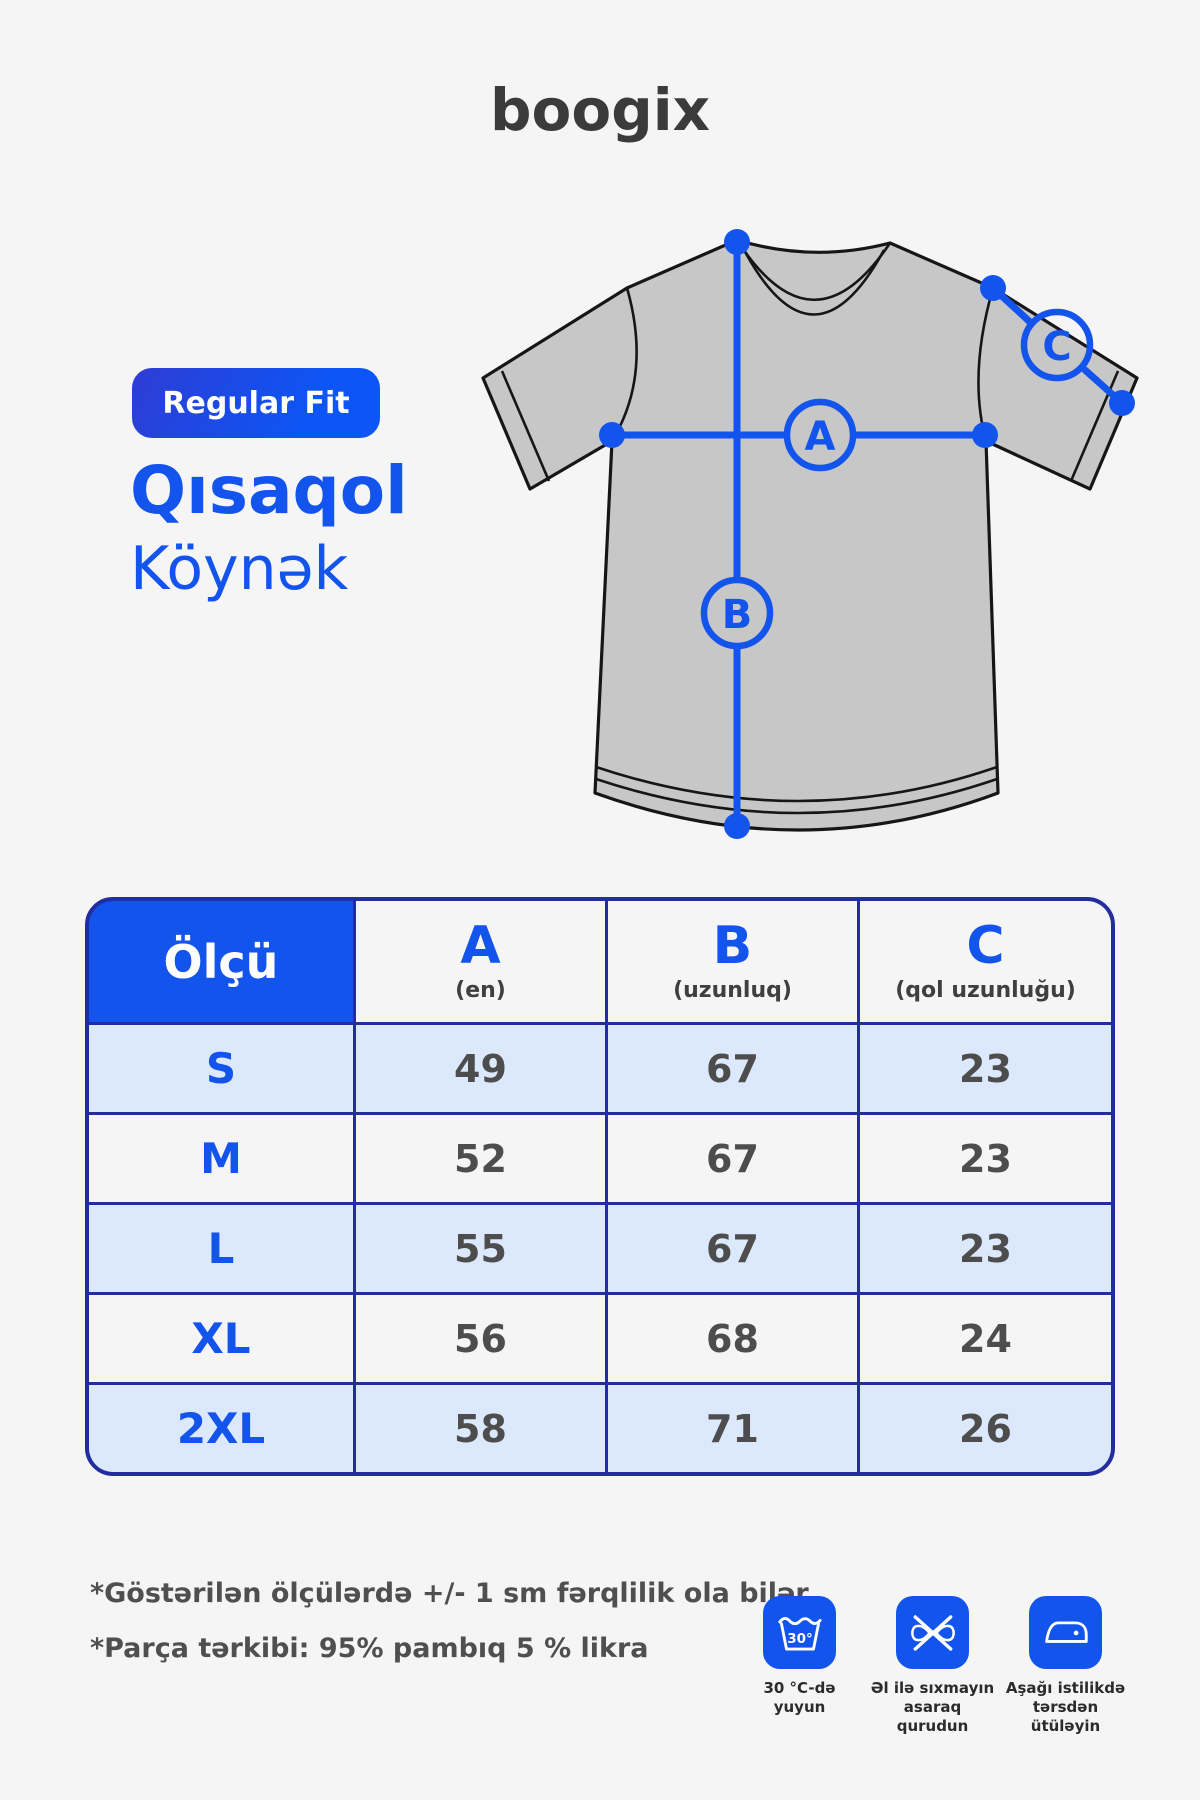 The width and height of the screenshot is (1200, 1800). What do you see at coordinates (985, 990) in the screenshot?
I see `header-sub-c: (qol uzunluğu)` at bounding box center [985, 990].